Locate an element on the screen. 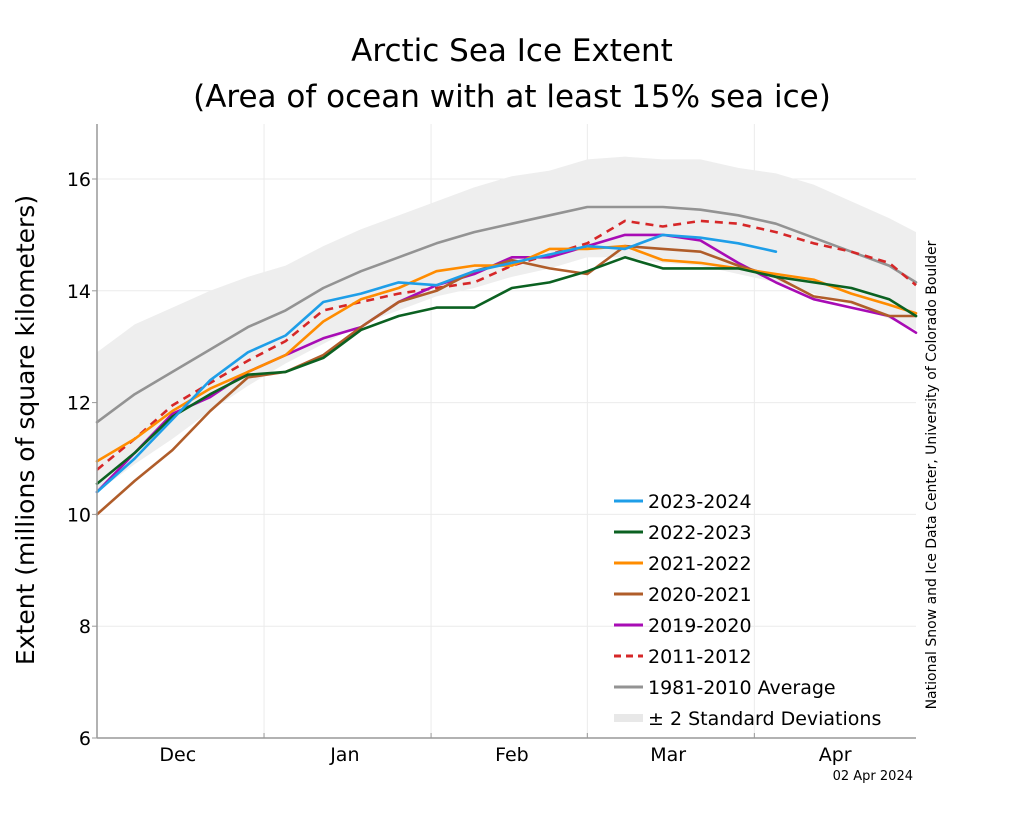 This screenshot has height=819, width=1024. legend-label: ± 2 Standard Deviations is located at coordinates (764, 719).